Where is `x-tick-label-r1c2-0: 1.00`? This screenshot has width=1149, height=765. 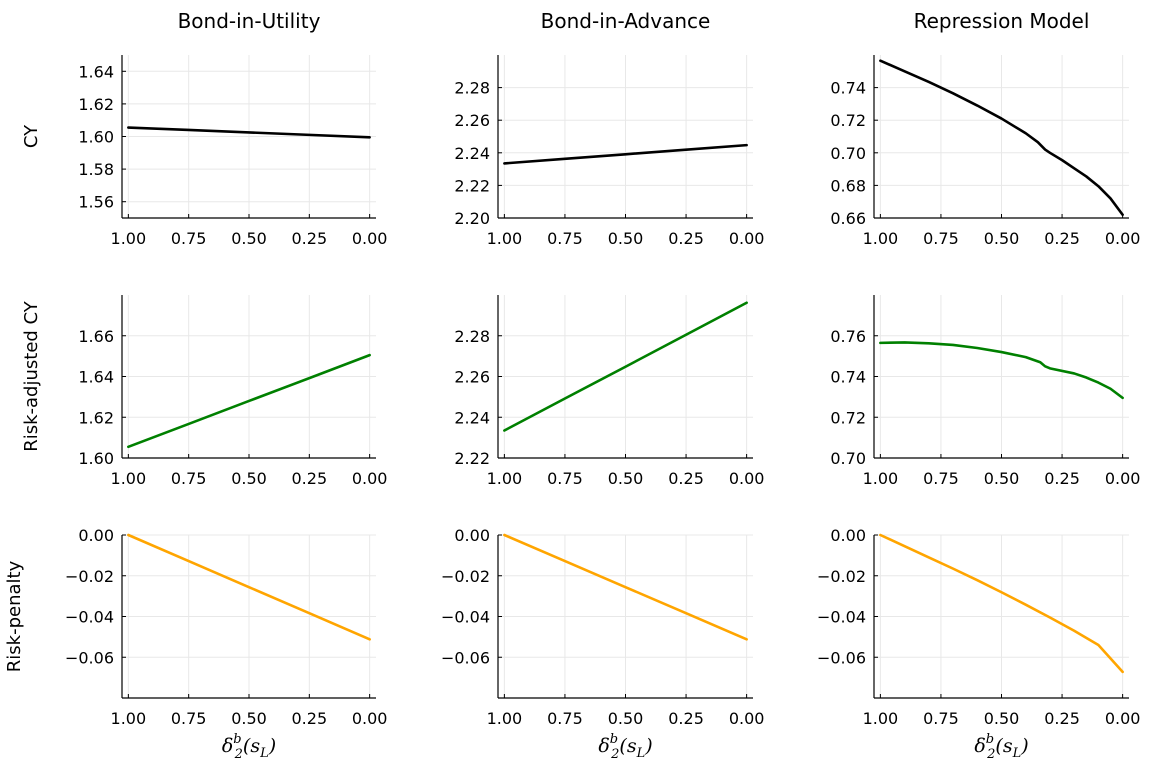
x-tick-label-r1c2-0: 1.00 is located at coordinates (881, 478).